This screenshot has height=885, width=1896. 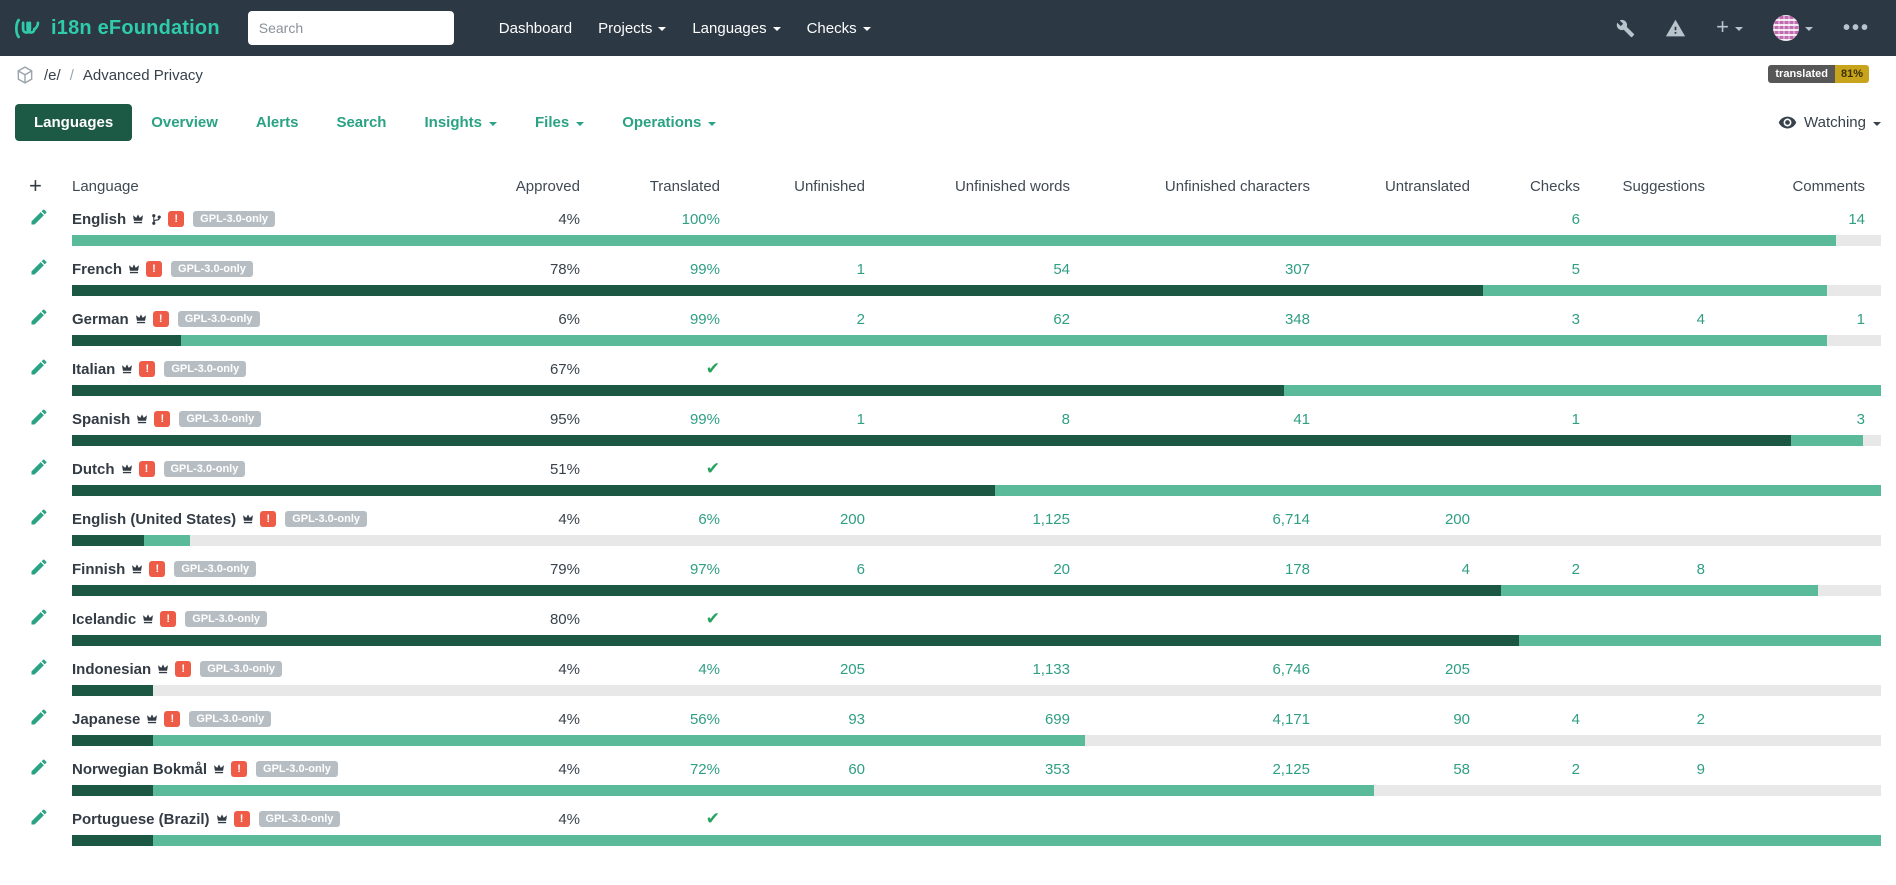 What do you see at coordinates (1051, 519) in the screenshot?
I see `unfinished-words-link: 1,125` at bounding box center [1051, 519].